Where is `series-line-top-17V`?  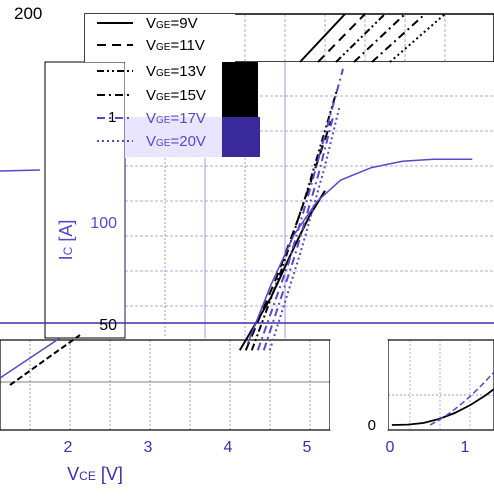
series-line-top-17V is located at coordinates (398, 38).